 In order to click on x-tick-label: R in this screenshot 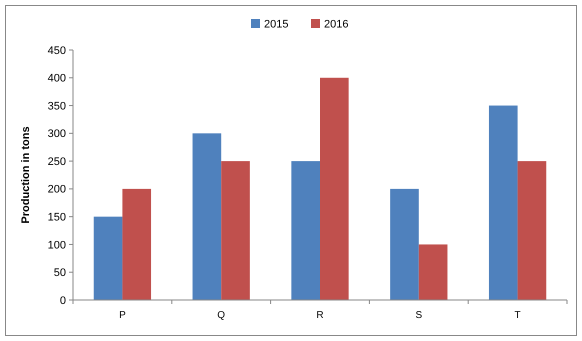, I will do `click(320, 315)`.